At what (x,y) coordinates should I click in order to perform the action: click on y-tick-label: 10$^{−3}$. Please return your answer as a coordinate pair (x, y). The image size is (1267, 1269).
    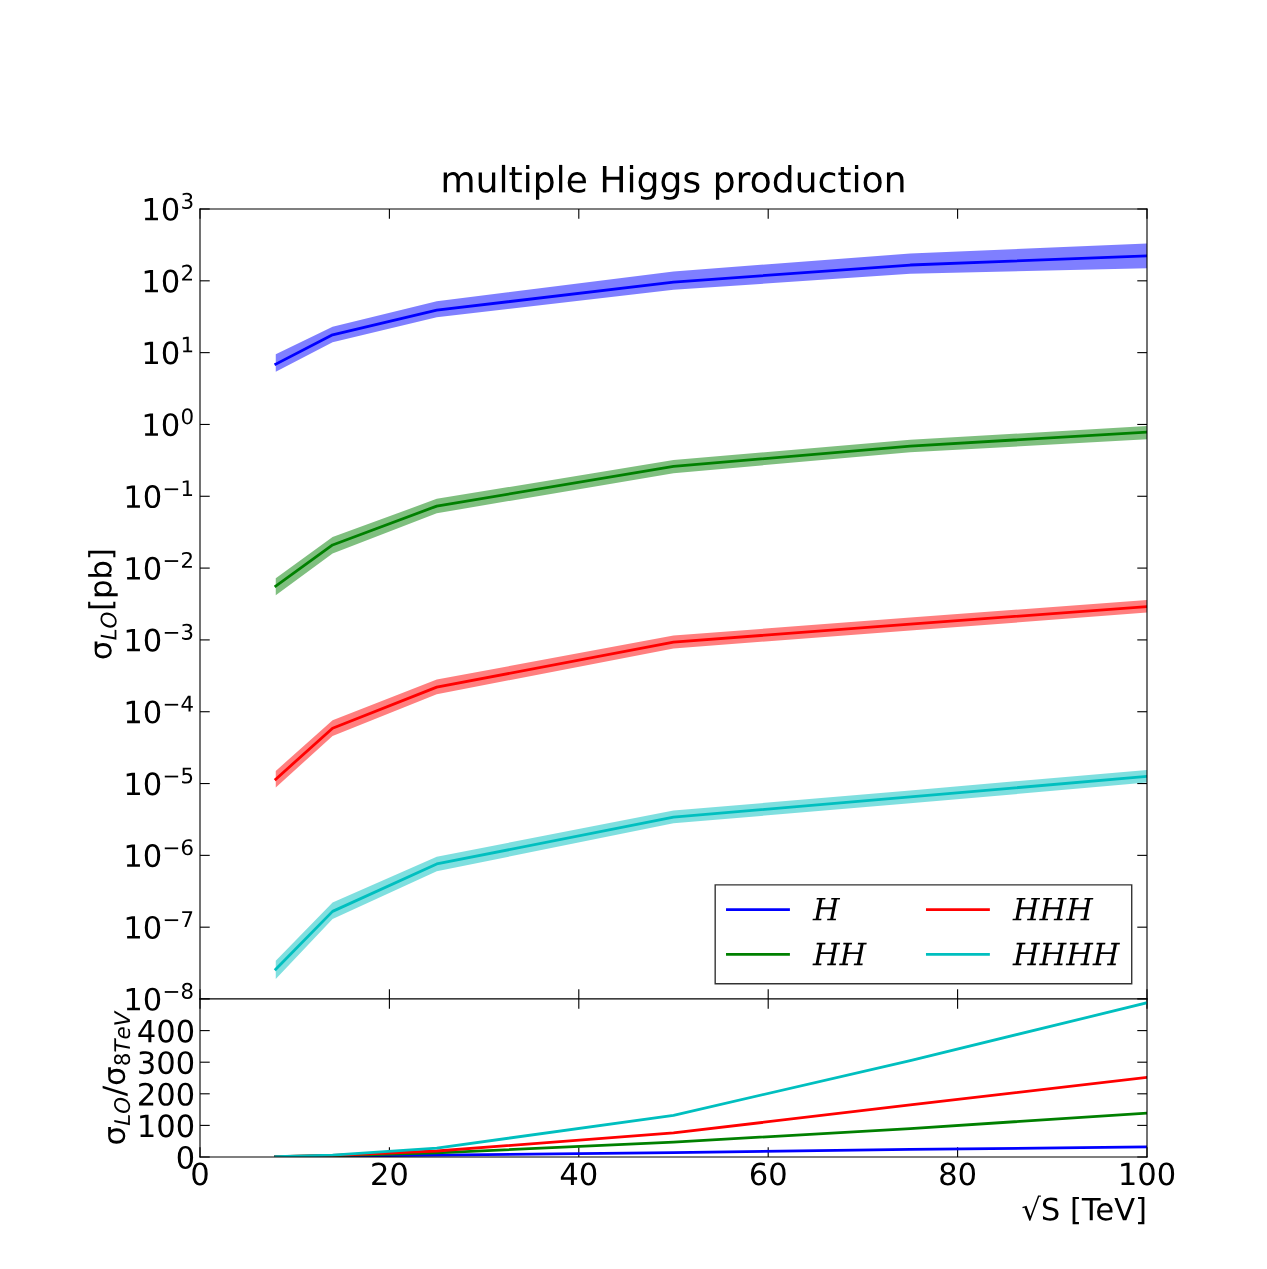
    Looking at the image, I should click on (159, 637).